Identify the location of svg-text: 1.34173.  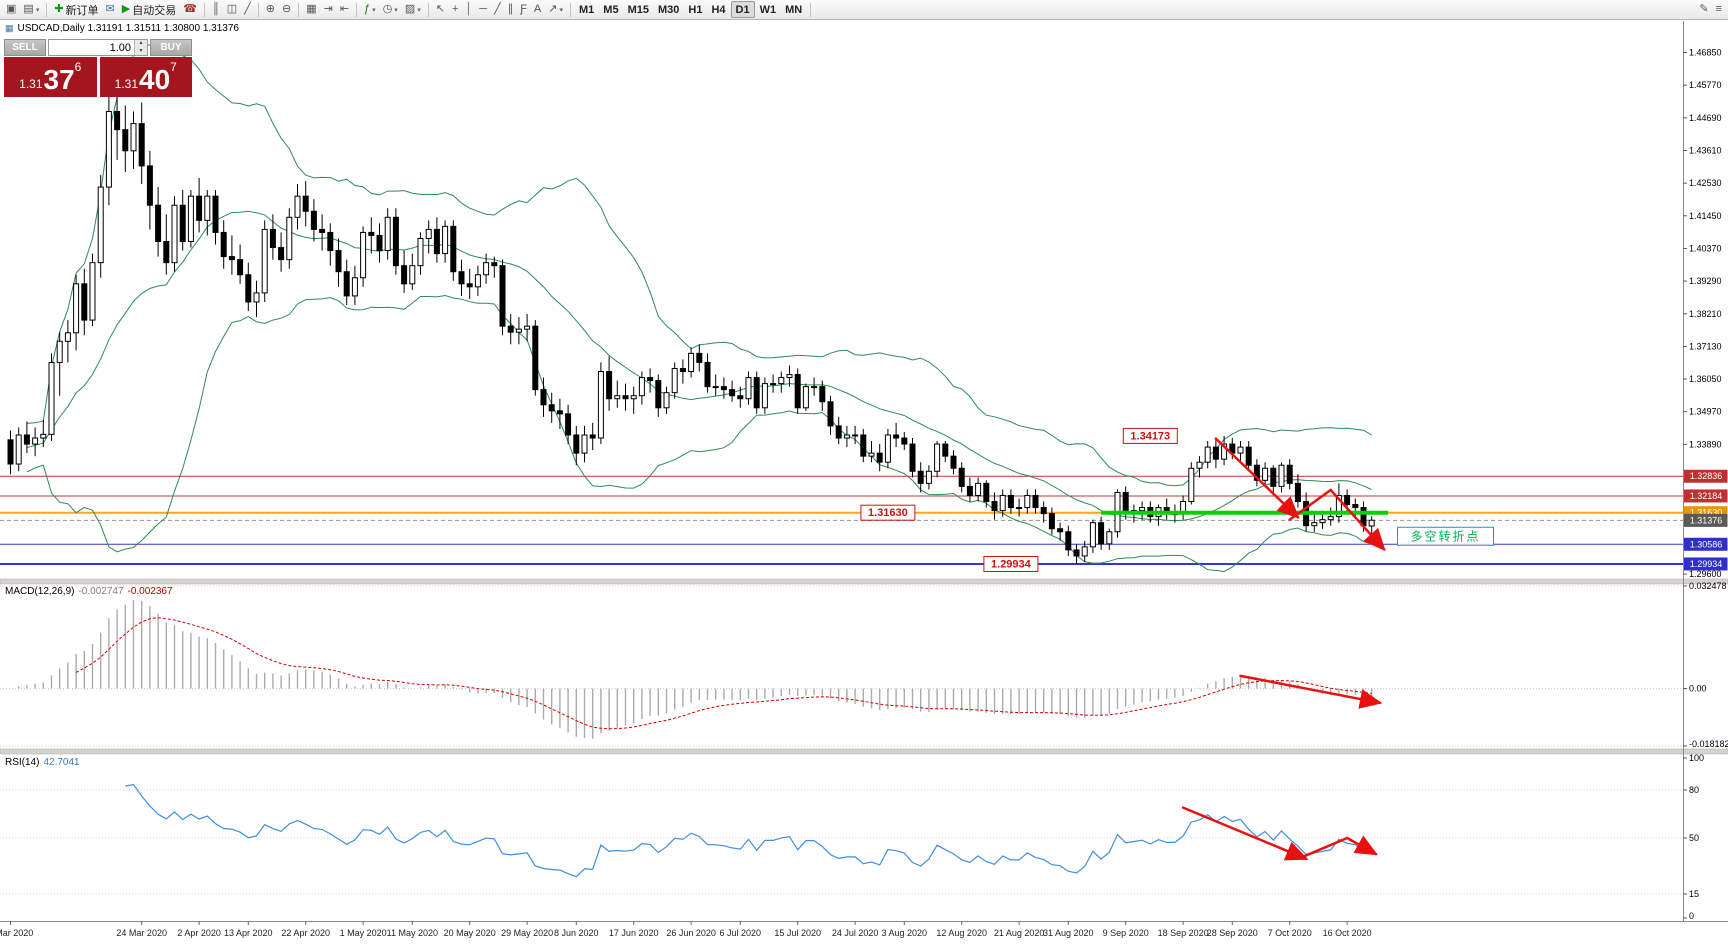
(1150, 436).